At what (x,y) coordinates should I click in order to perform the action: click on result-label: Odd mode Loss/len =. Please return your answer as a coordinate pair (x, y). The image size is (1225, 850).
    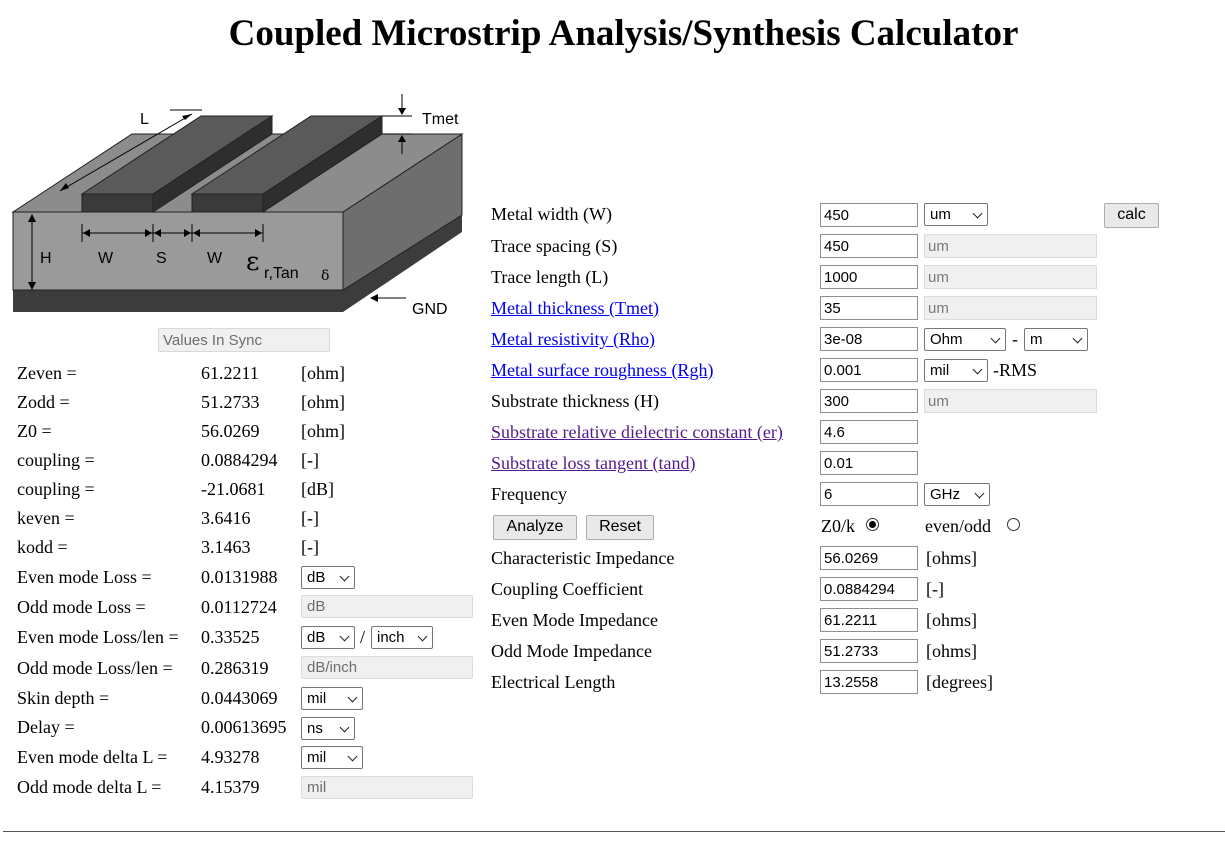
    Looking at the image, I should click on (95, 668).